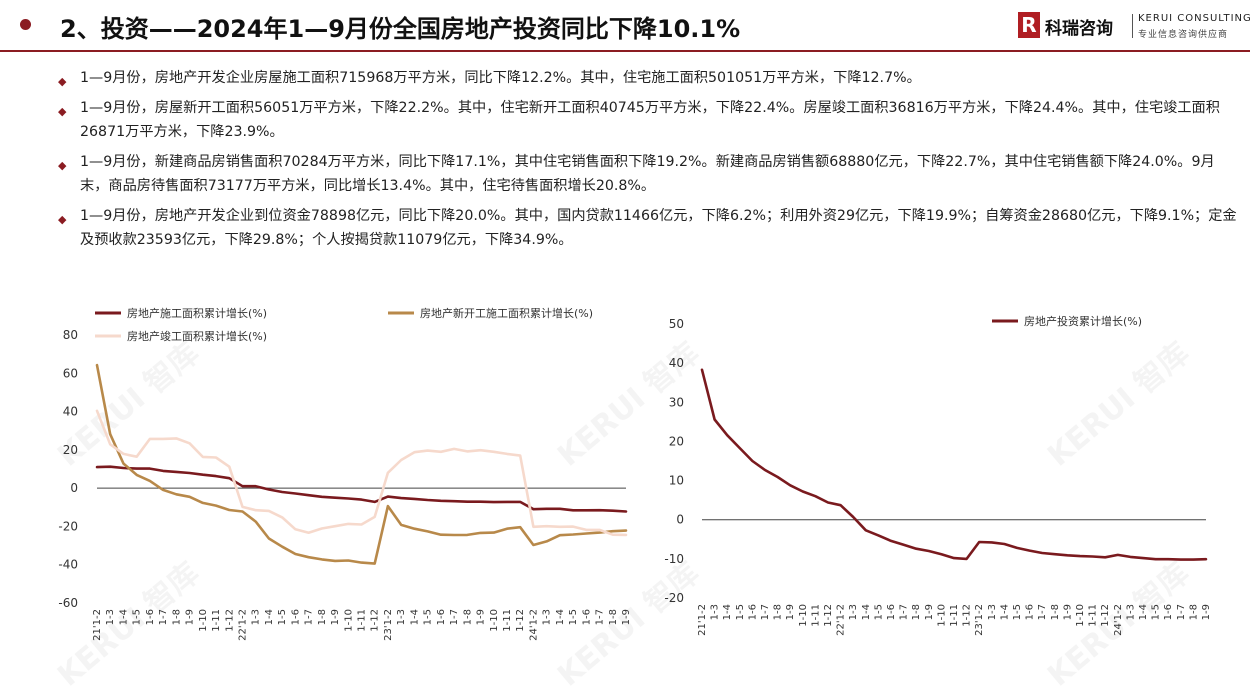 The image size is (1250, 694). I want to click on legend-label: 房地产新开工施工面积累计增长(%), so click(506, 313).